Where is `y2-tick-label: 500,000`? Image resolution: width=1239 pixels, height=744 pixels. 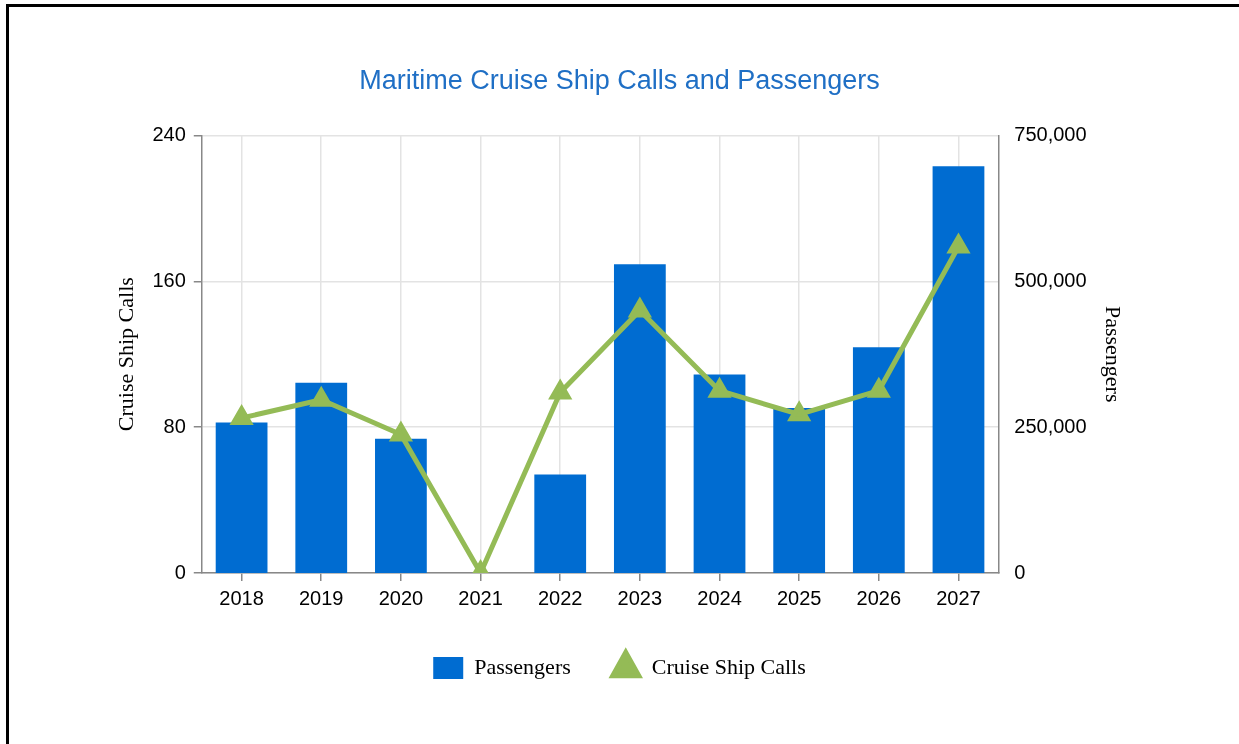 y2-tick-label: 500,000 is located at coordinates (1050, 279).